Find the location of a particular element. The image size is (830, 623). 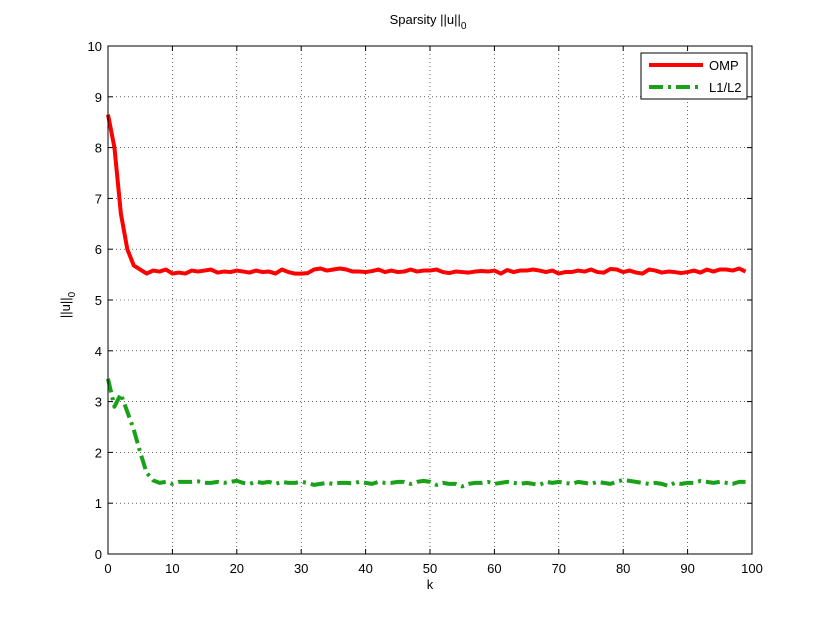

y-tick-label: 3 is located at coordinates (98, 402).